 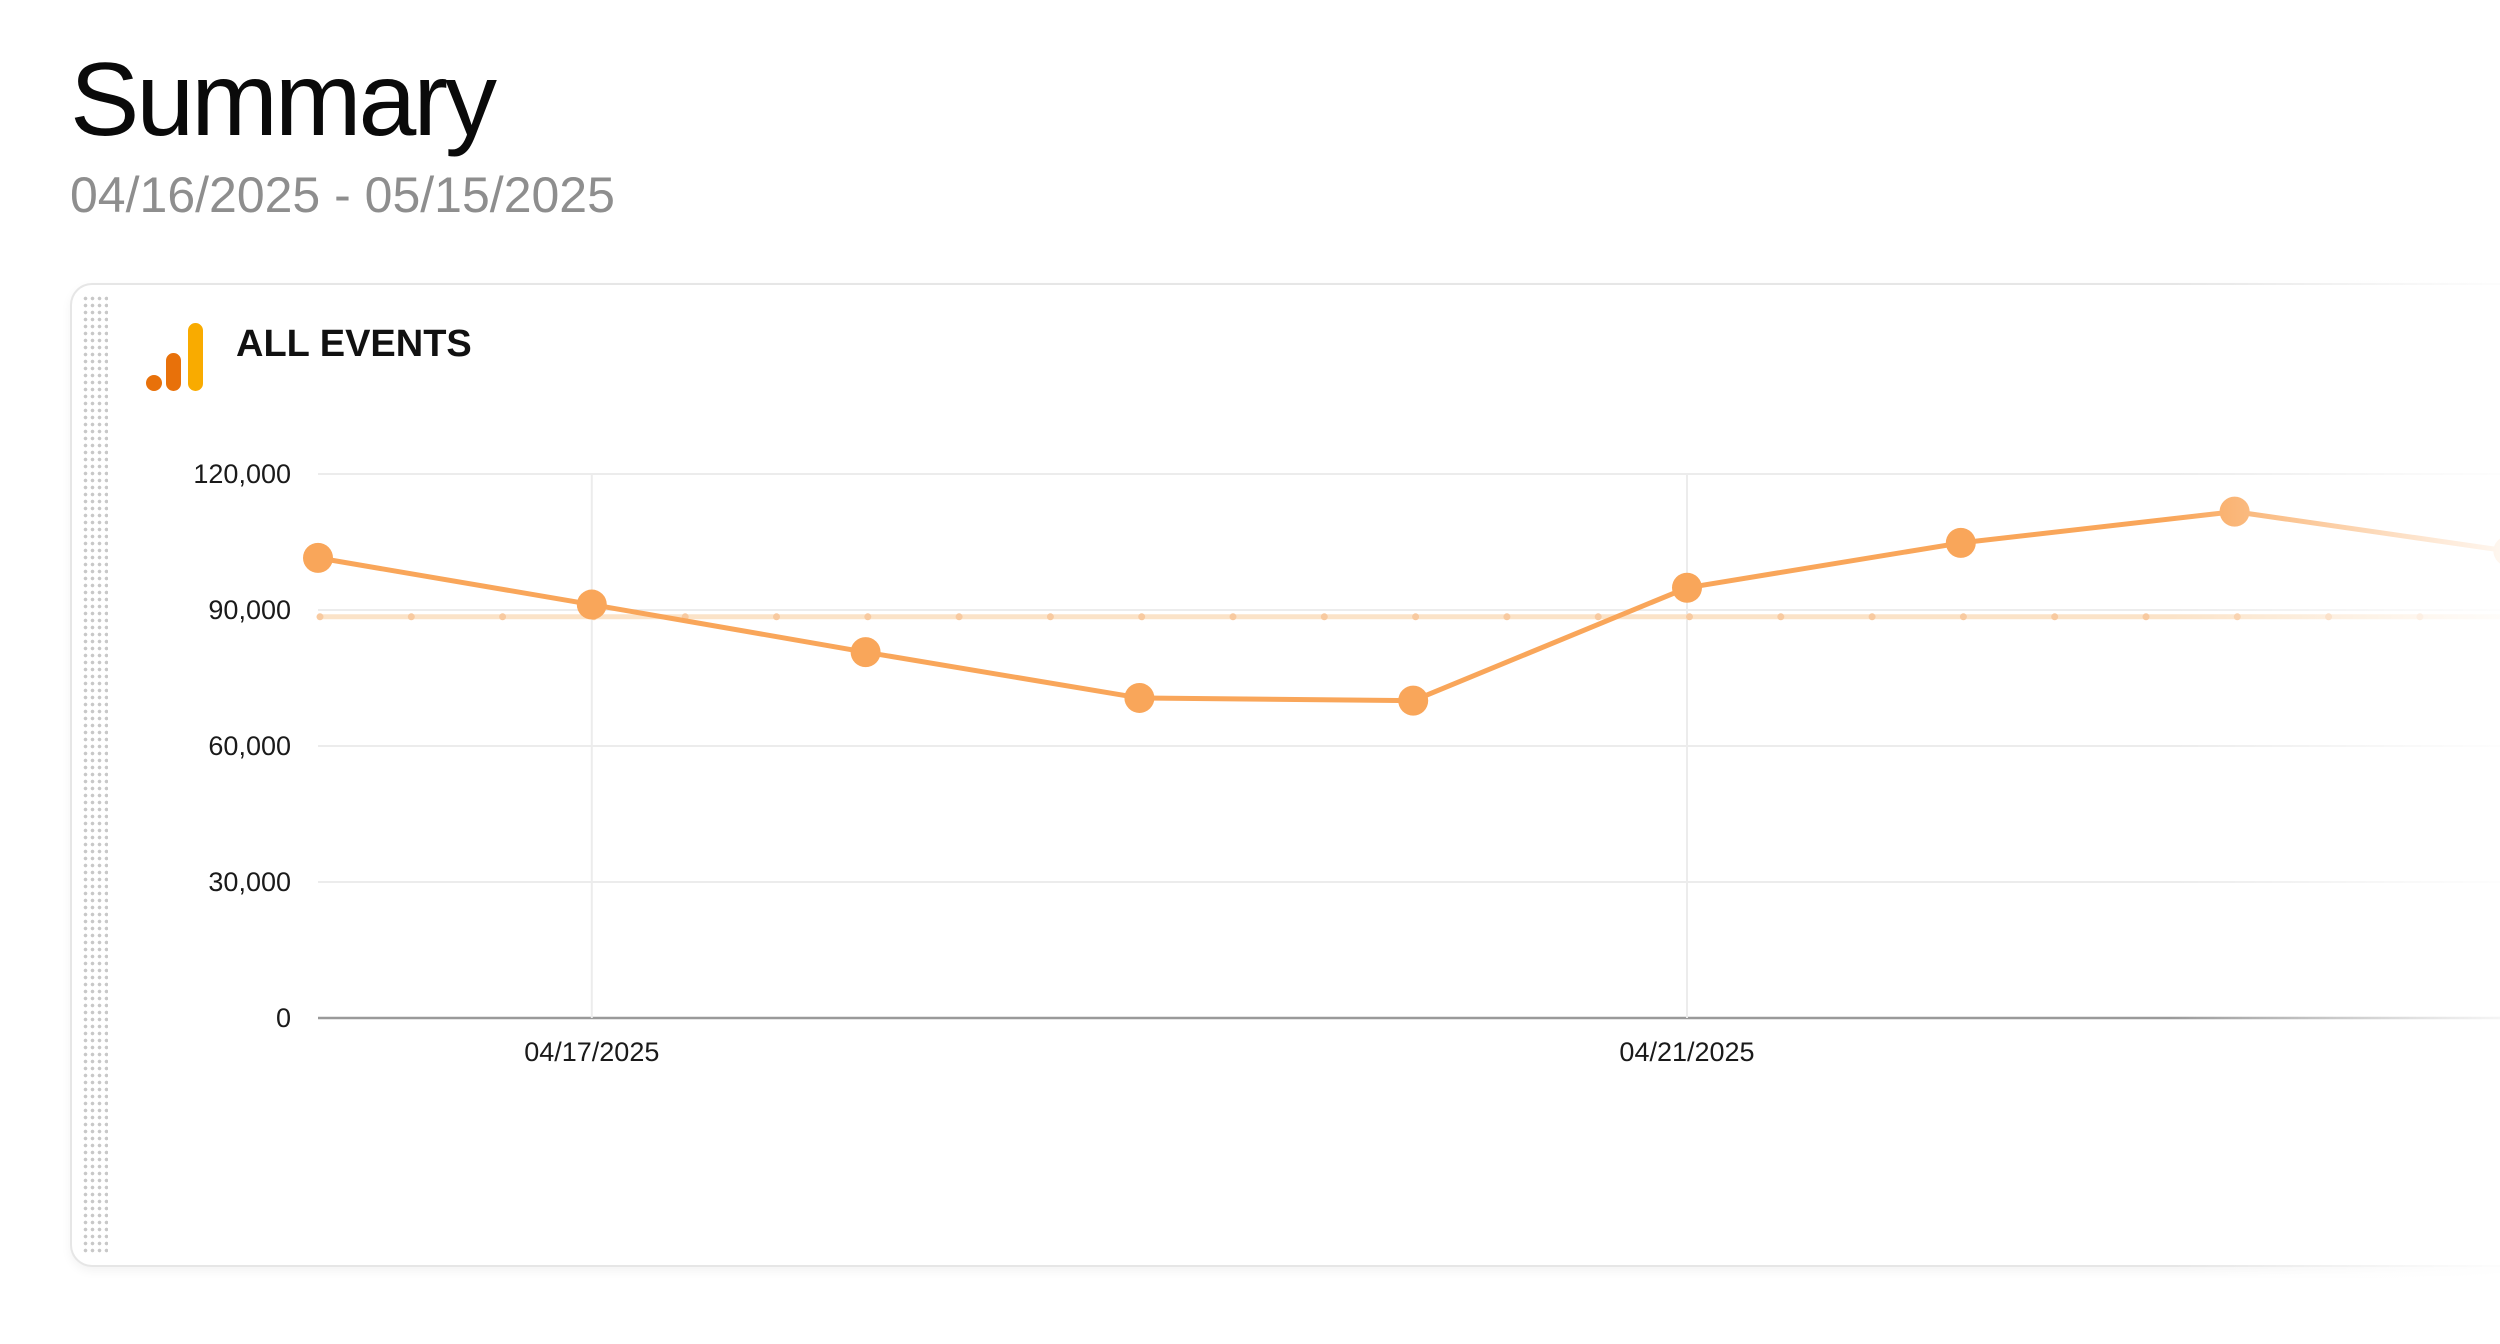 I want to click on series-layer, so click(x=1408, y=606).